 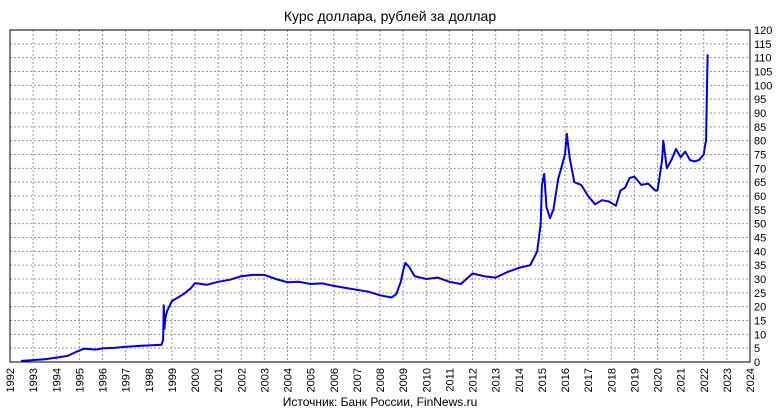 I want to click on x-tick-label: 2007, so click(x=358, y=380).